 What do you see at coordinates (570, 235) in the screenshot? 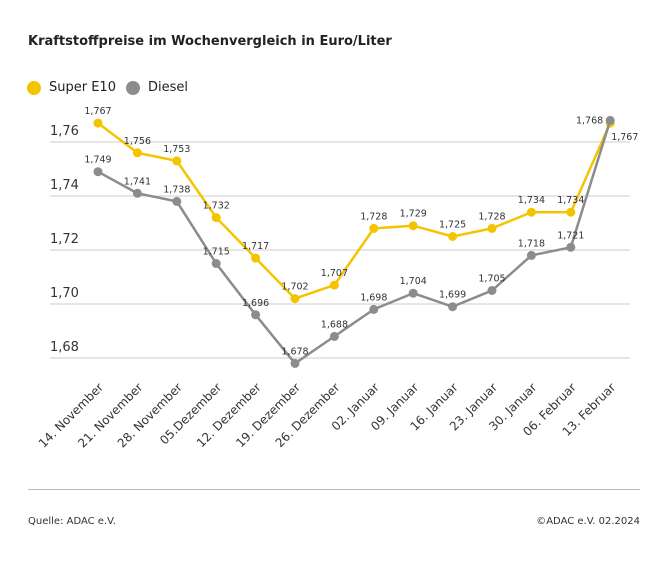
I see `data-label: 1,721` at bounding box center [570, 235].